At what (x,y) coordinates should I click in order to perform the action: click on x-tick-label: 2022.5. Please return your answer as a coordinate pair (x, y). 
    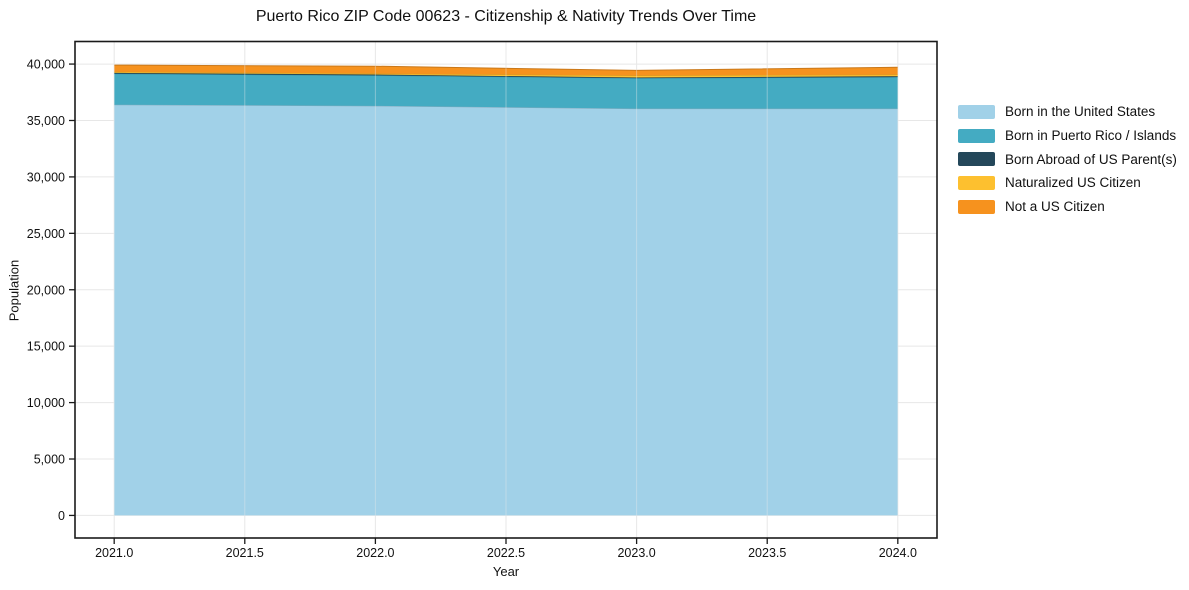
    Looking at the image, I should click on (506, 553).